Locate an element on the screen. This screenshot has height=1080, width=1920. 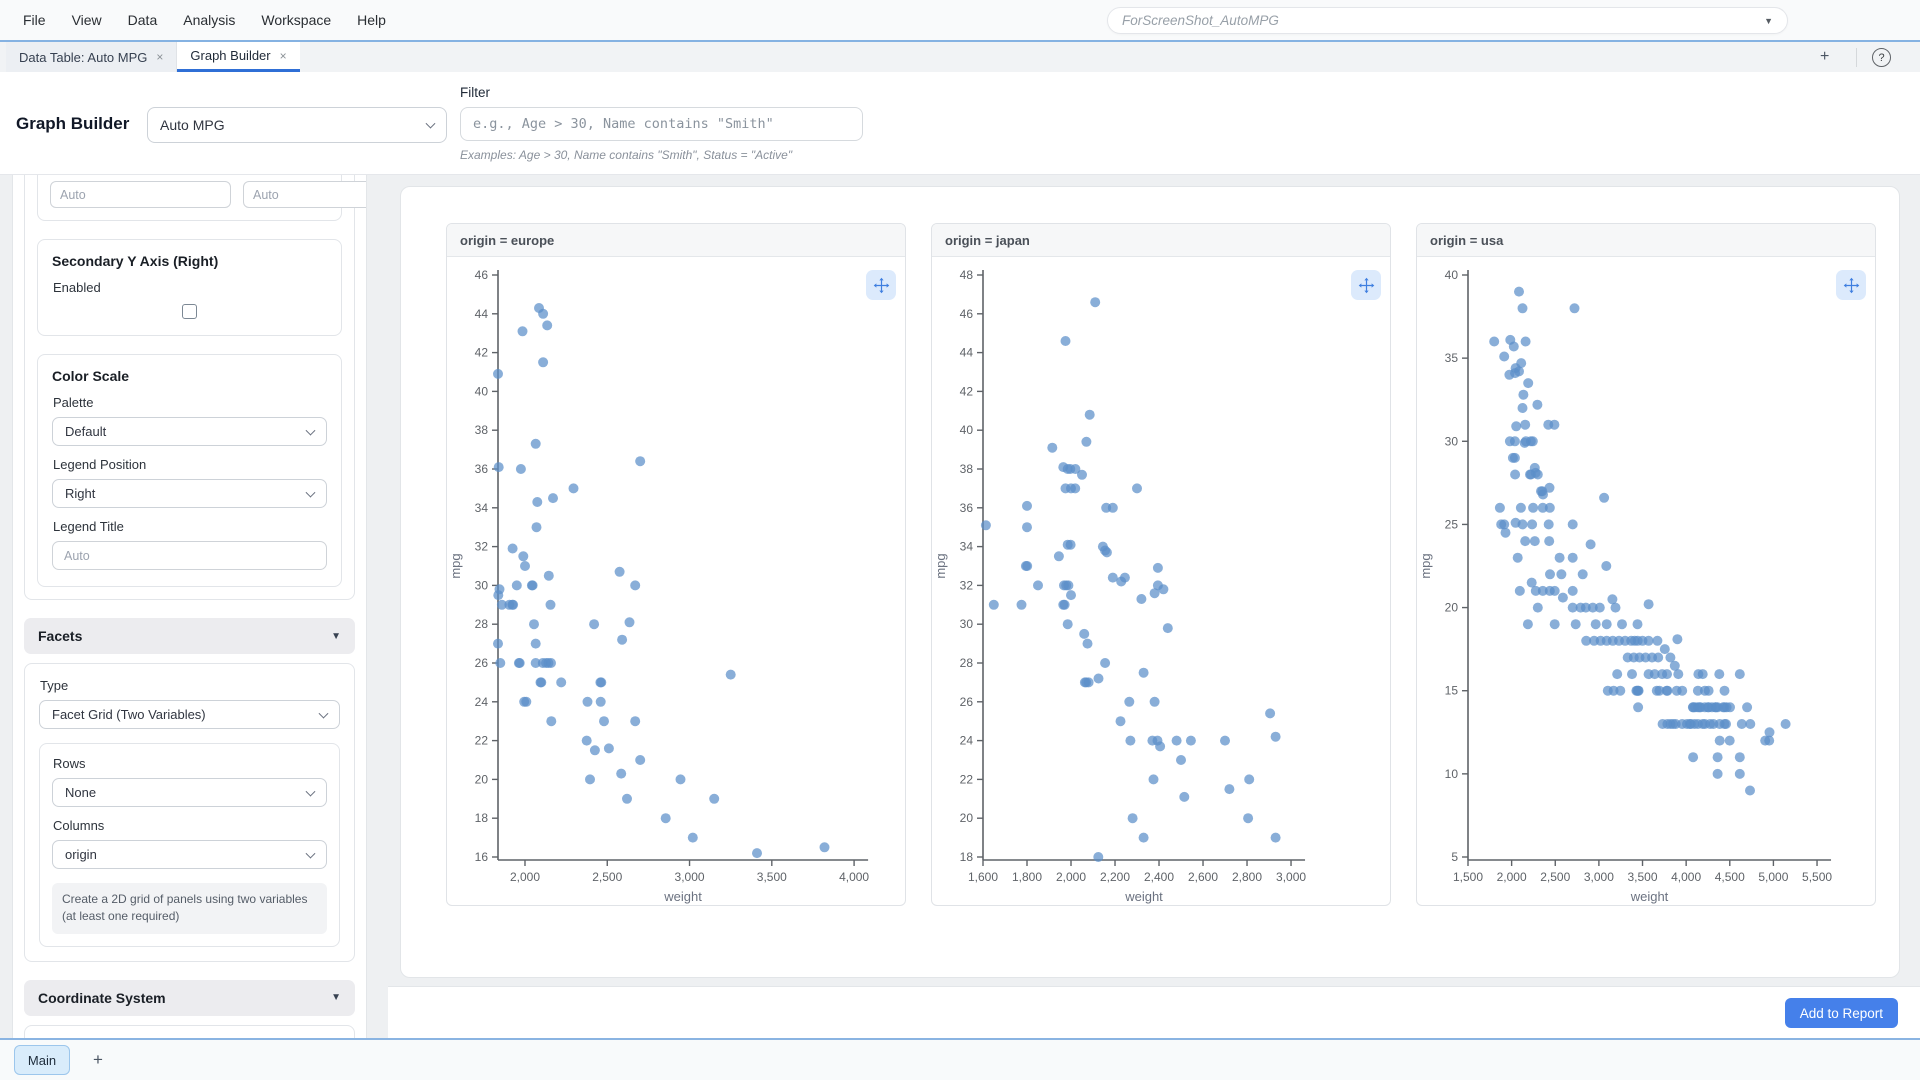
tab-data-table: Data Table: Auto MPG × is located at coordinates (92, 57).